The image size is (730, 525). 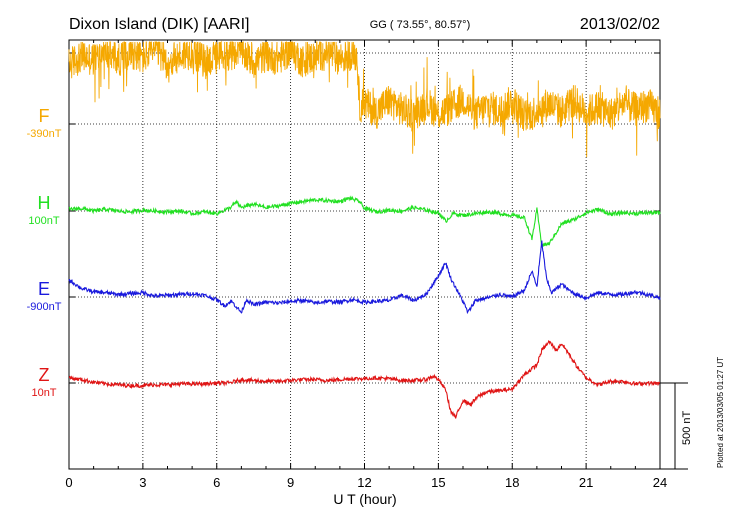 I want to click on x-tick-label-18: 18, so click(x=512, y=482).